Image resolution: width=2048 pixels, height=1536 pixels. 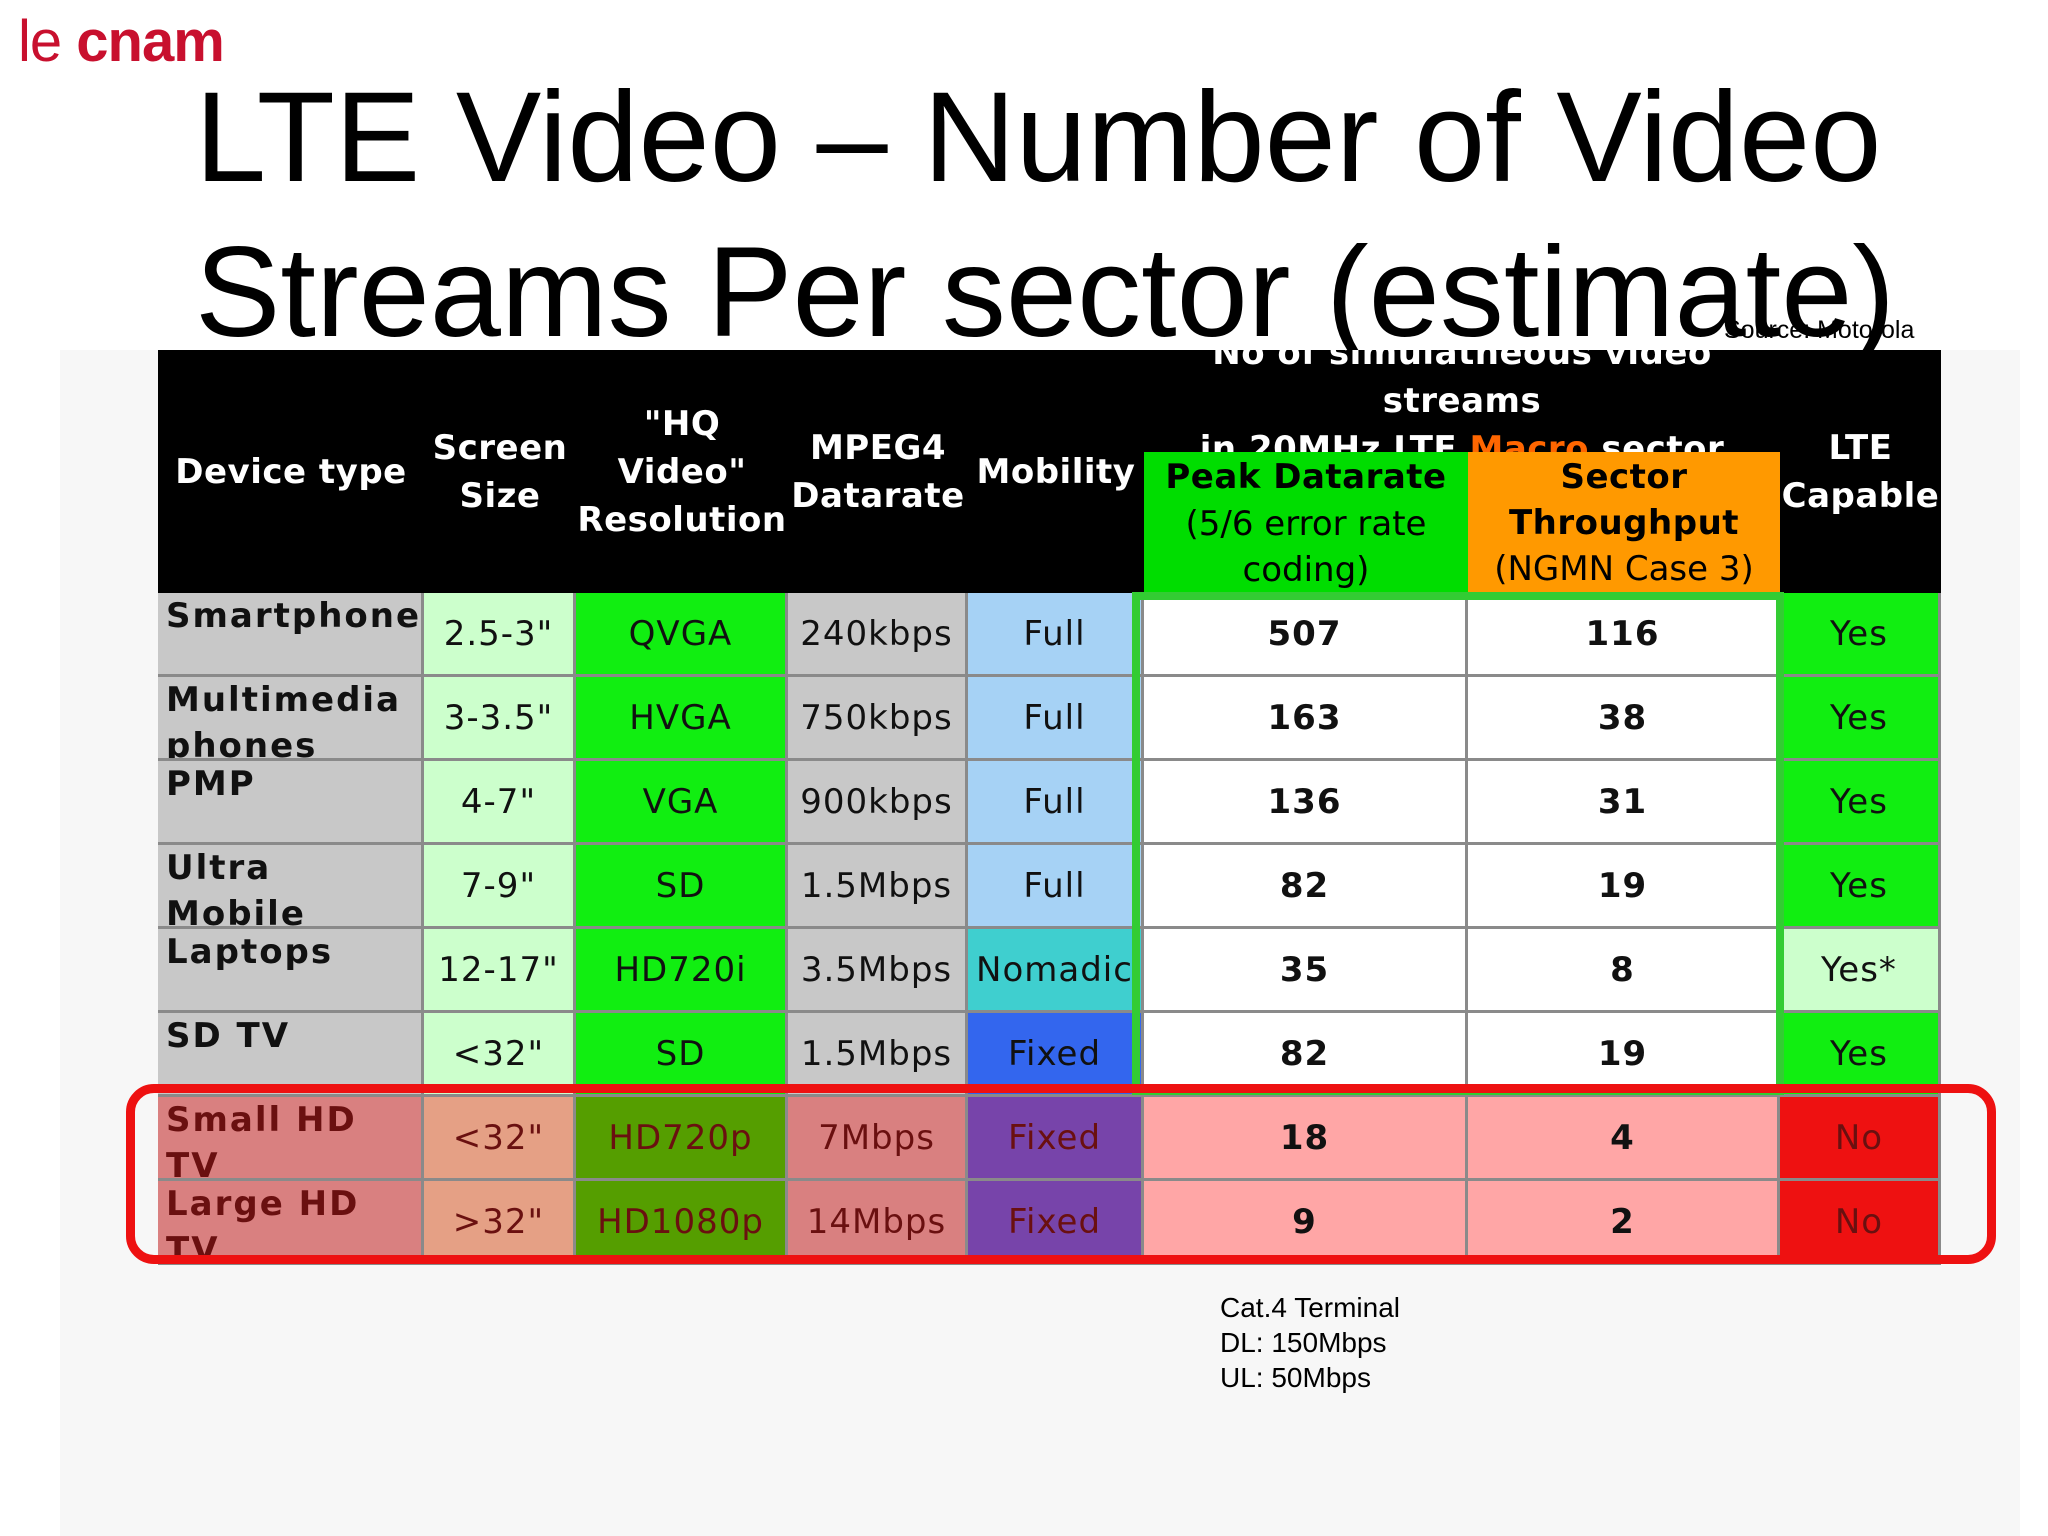 I want to click on header-group-line-2: in 20MHz LTE Macro sector, so click(x=1462, y=438).